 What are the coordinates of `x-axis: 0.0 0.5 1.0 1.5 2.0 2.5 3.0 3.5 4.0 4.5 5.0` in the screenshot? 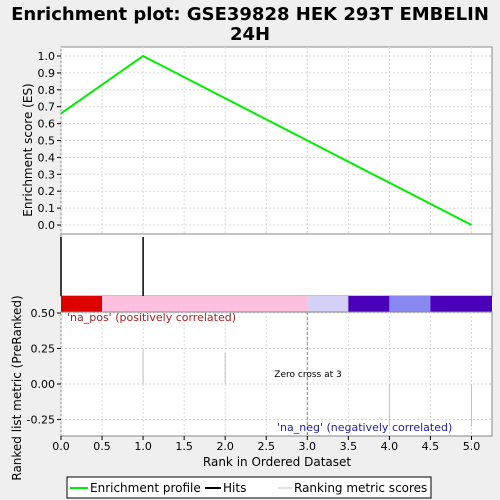 It's located at (266, 444).